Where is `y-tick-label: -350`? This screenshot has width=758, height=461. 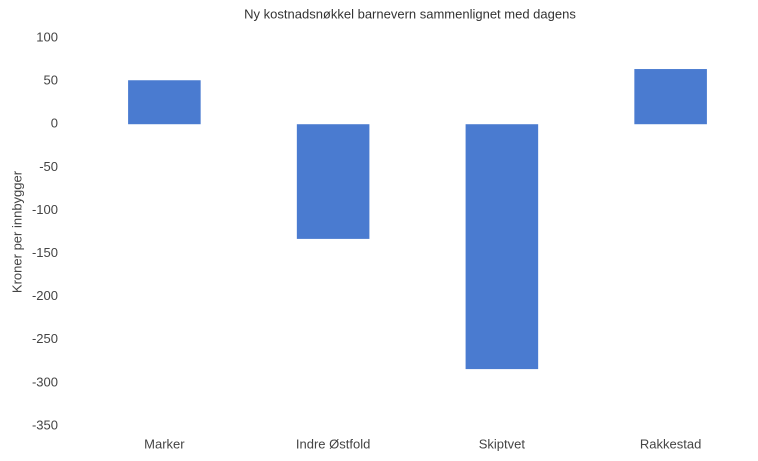
y-tick-label: -350 is located at coordinates (45, 424).